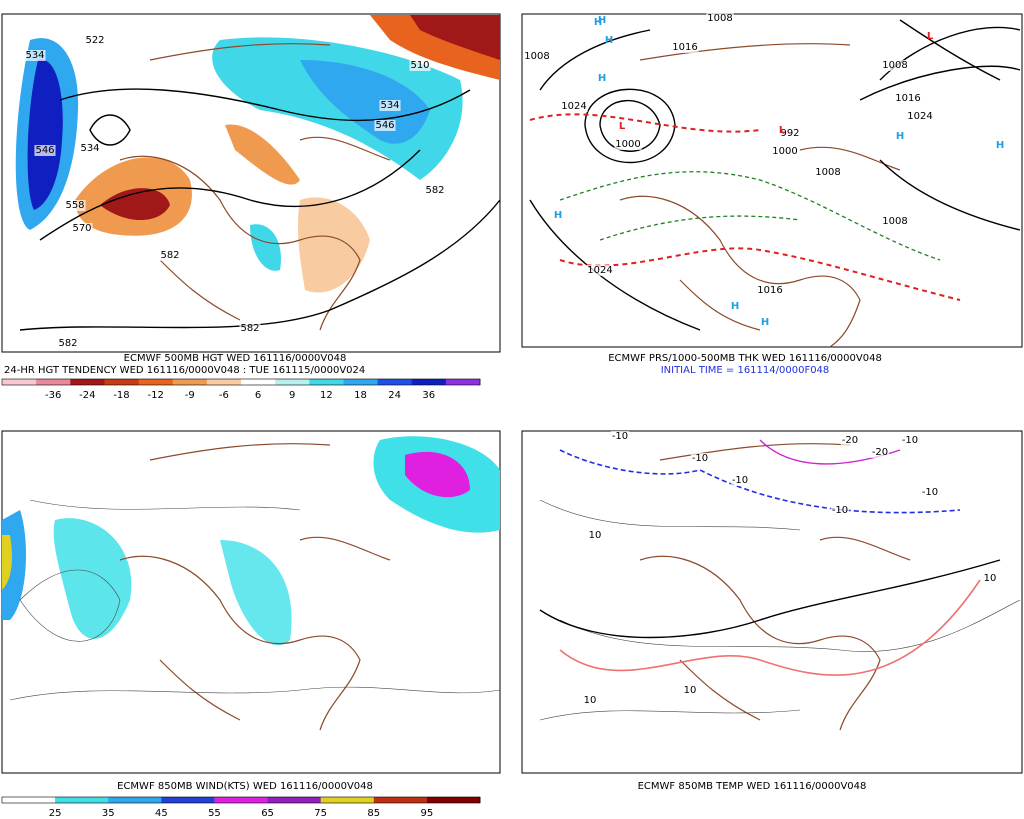  I want to click on colorbar-label: 36, so click(428, 395).